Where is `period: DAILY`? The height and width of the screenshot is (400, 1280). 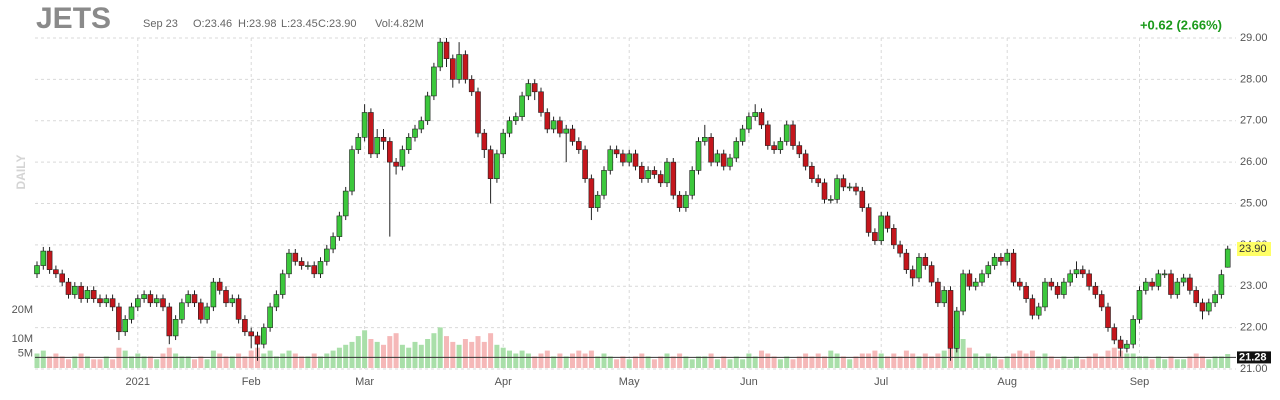 period: DAILY is located at coordinates (21, 172).